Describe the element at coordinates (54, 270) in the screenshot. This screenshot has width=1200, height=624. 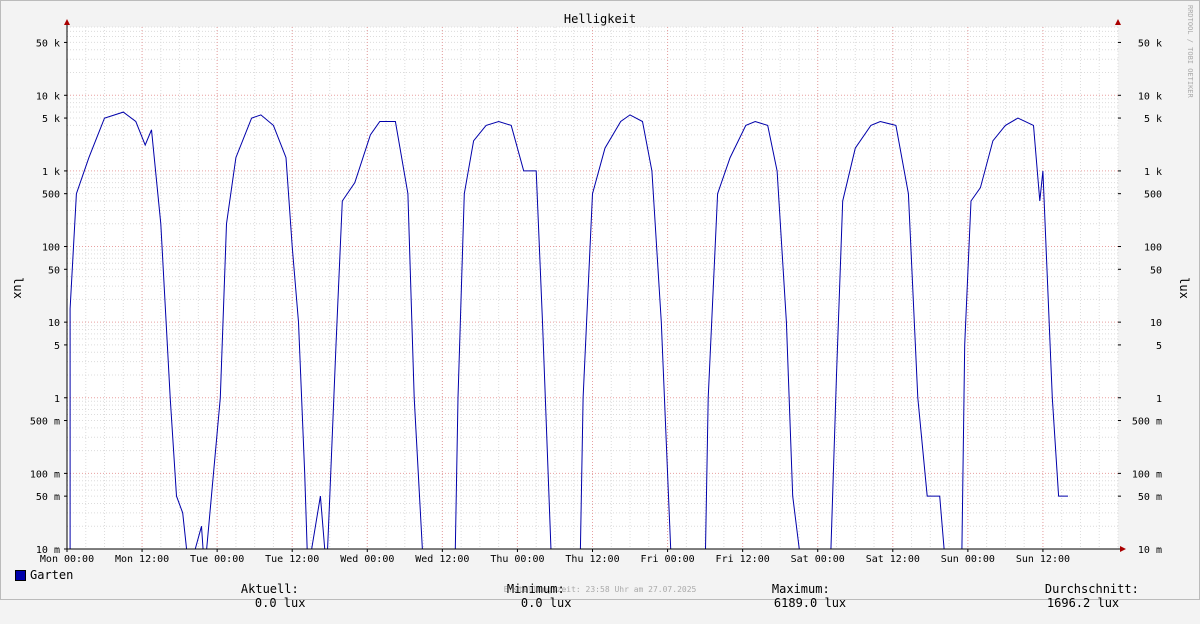
I see `y-tick-label-left: 50` at that location.